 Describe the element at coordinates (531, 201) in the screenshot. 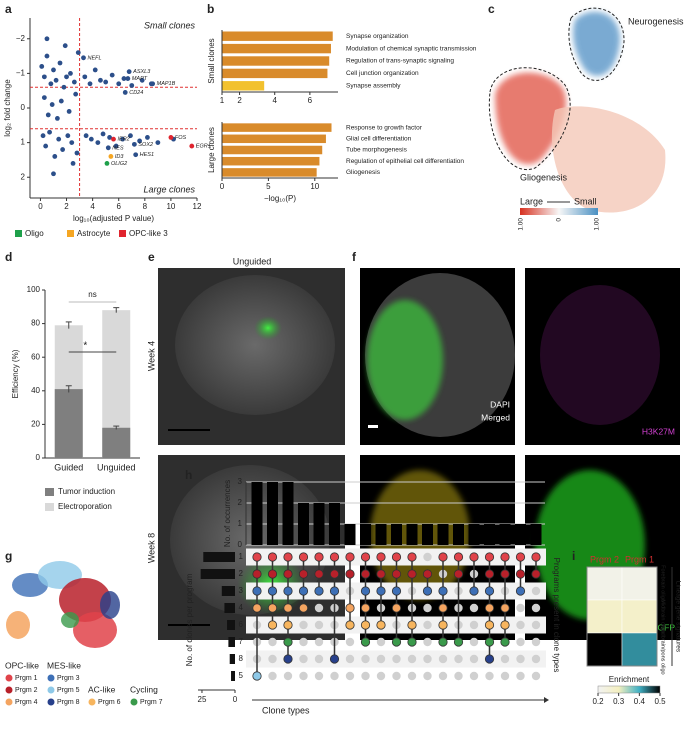

I see `legend-left: Large` at that location.